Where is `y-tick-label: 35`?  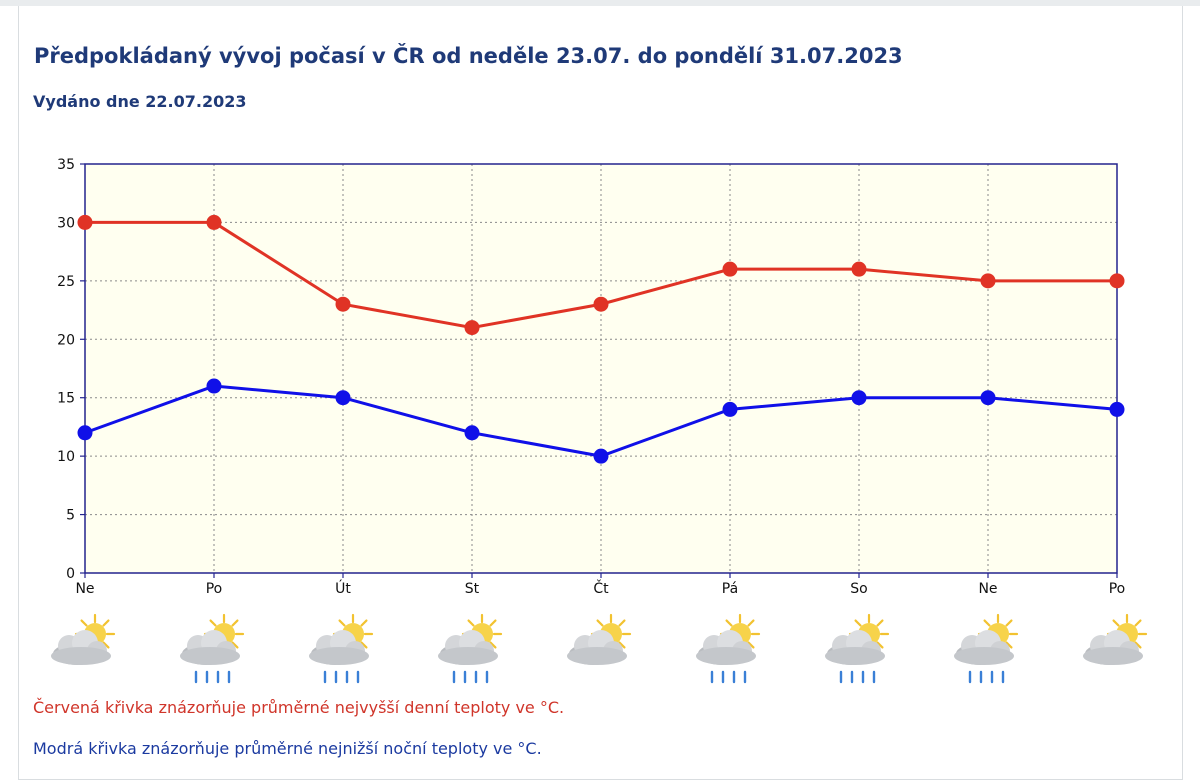
y-tick-label: 35 is located at coordinates (66, 165).